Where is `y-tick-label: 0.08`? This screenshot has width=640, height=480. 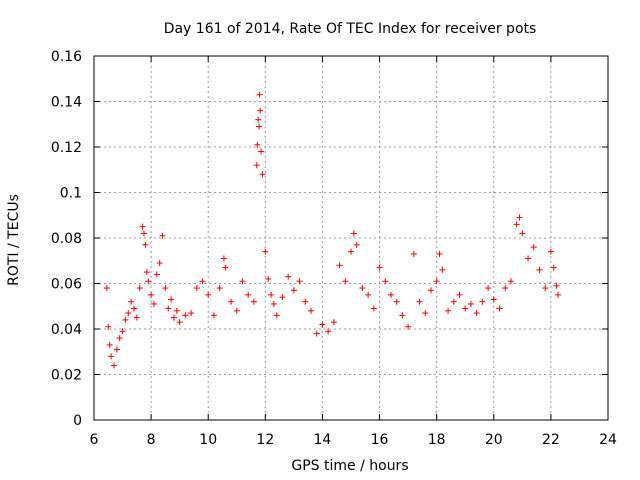 y-tick-label: 0.08 is located at coordinates (66, 239).